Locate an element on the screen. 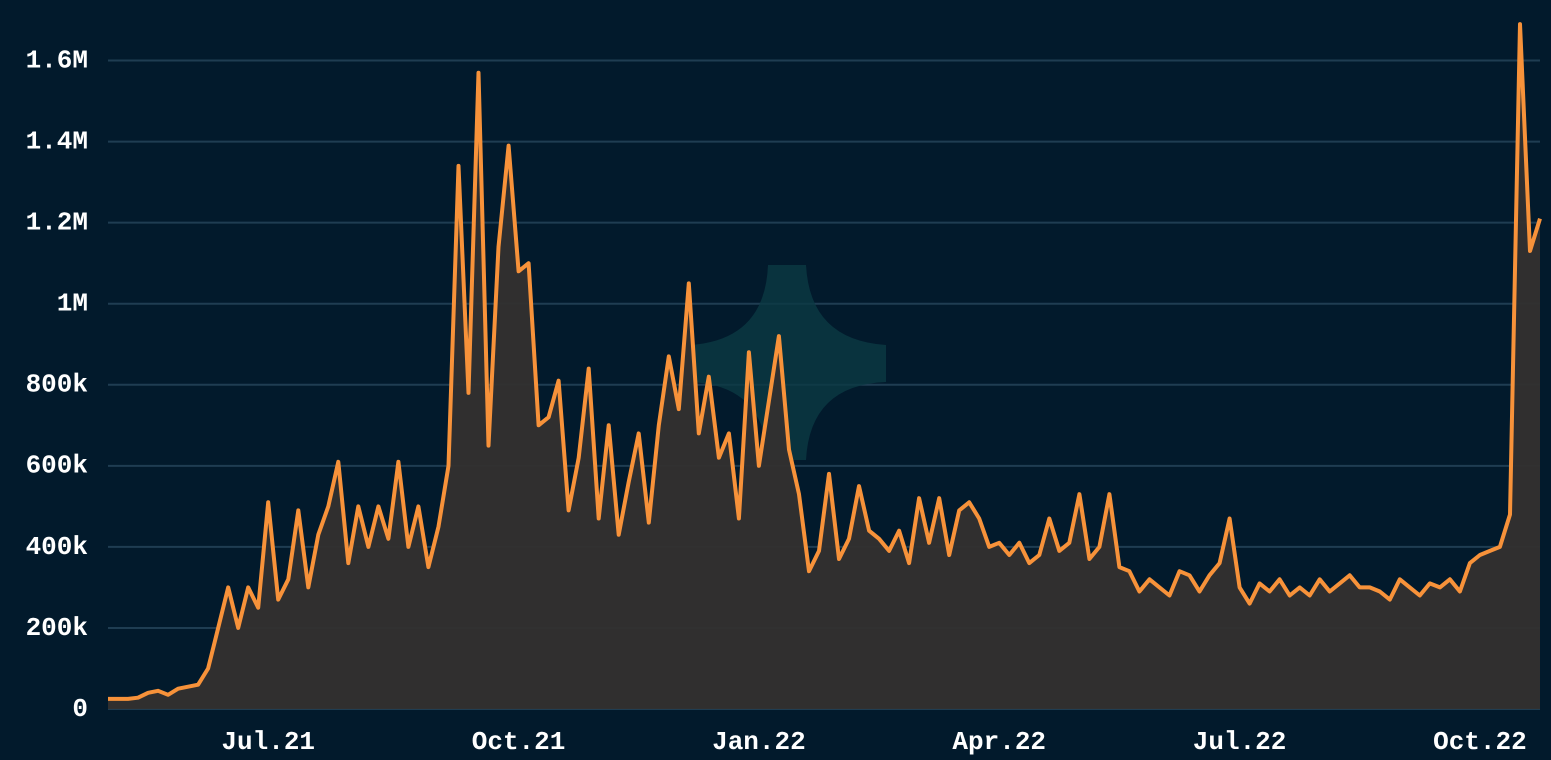 This screenshot has height=760, width=1551. x-tick-label: Apr.22 is located at coordinates (999, 742).